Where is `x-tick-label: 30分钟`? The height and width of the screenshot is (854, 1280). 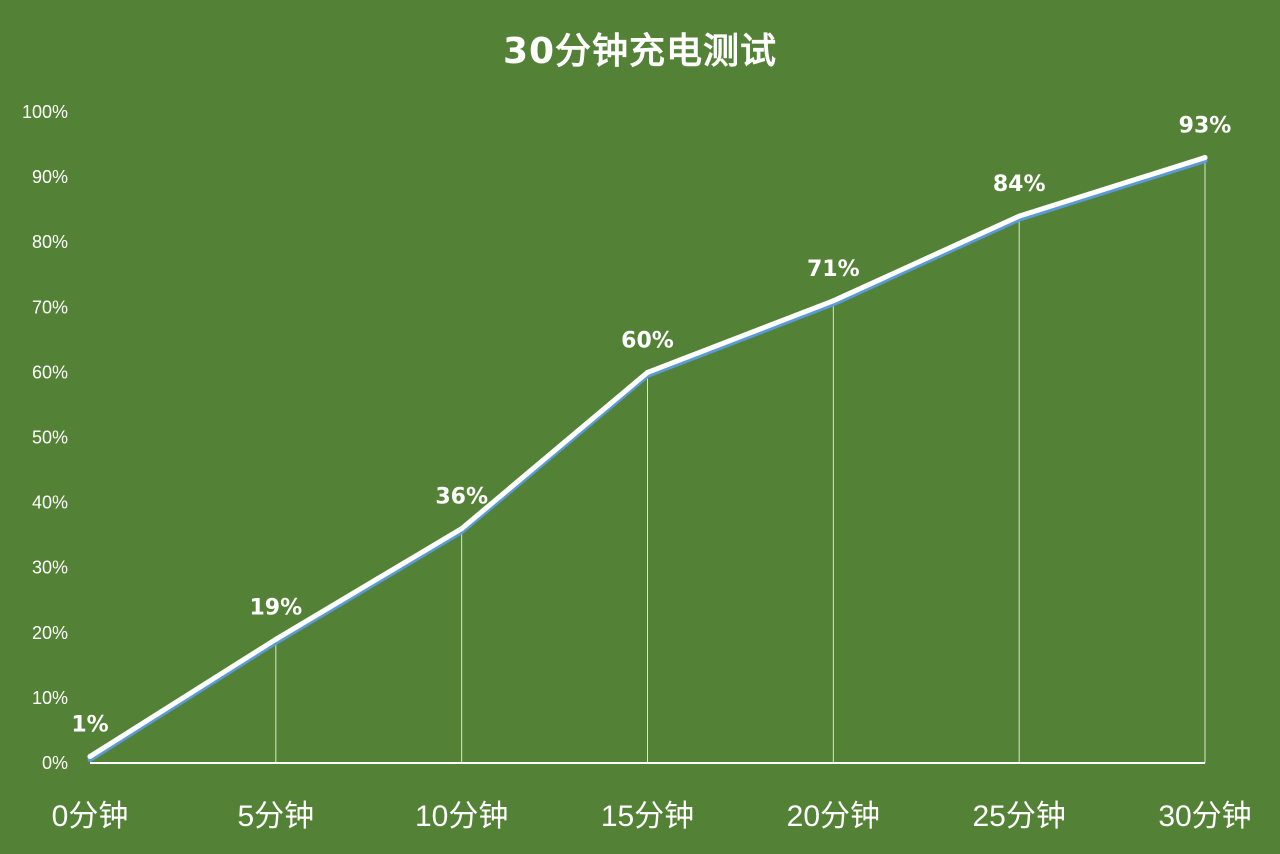
x-tick-label: 30分钟 is located at coordinates (1204, 816).